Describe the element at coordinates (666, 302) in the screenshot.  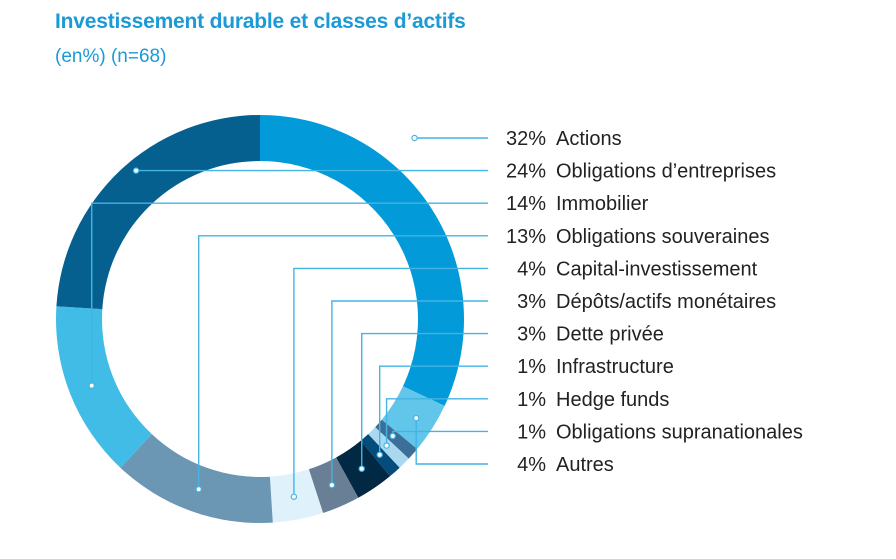
I see `category-label: Dépôts/actifs monétaires` at that location.